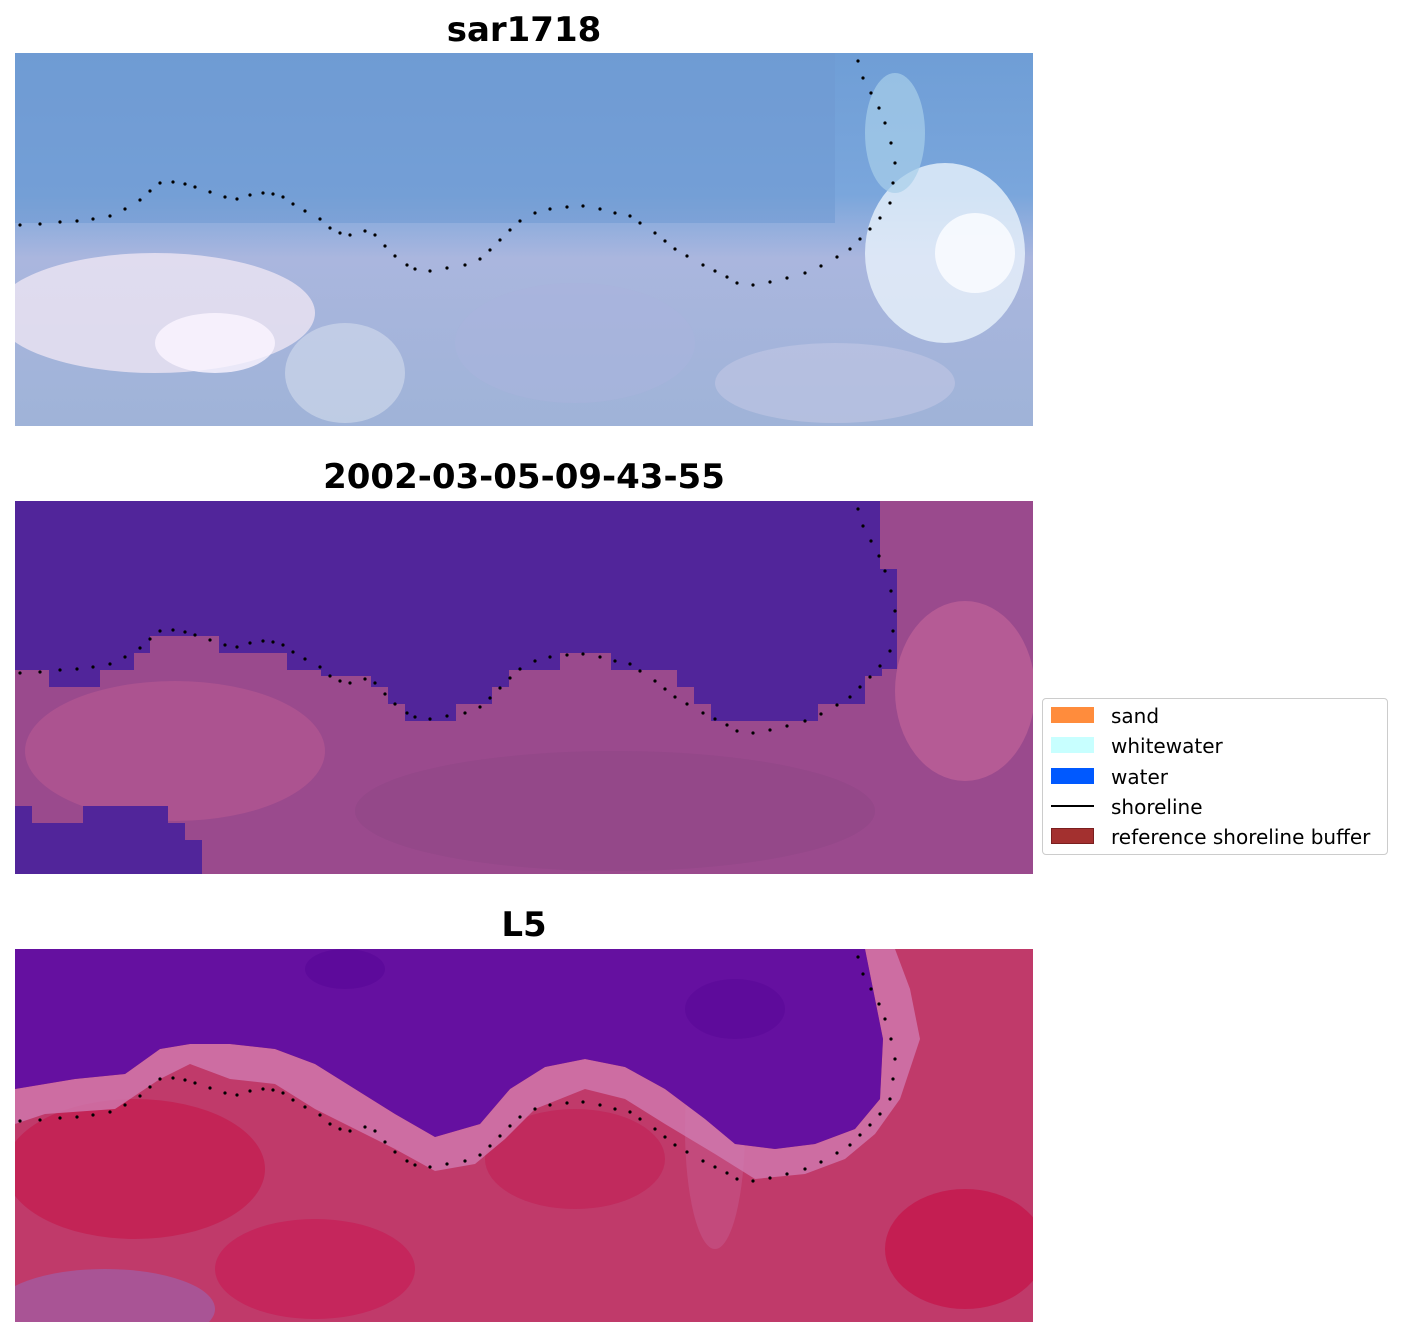 This screenshot has width=1404, height=1337. Describe the element at coordinates (1072, 715) in the screenshot. I see `legend-swatch-sand` at that location.